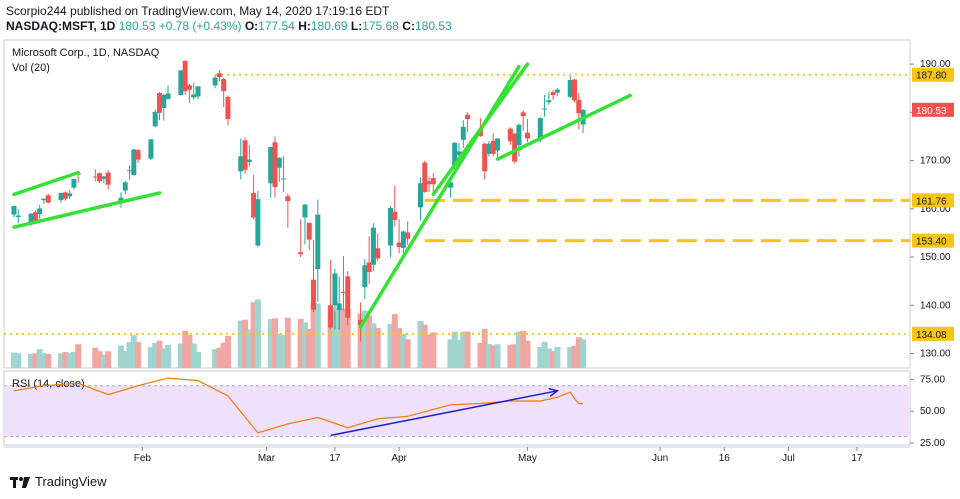  What do you see at coordinates (660, 458) in the screenshot?
I see `time-tick-label: Jun` at bounding box center [660, 458].